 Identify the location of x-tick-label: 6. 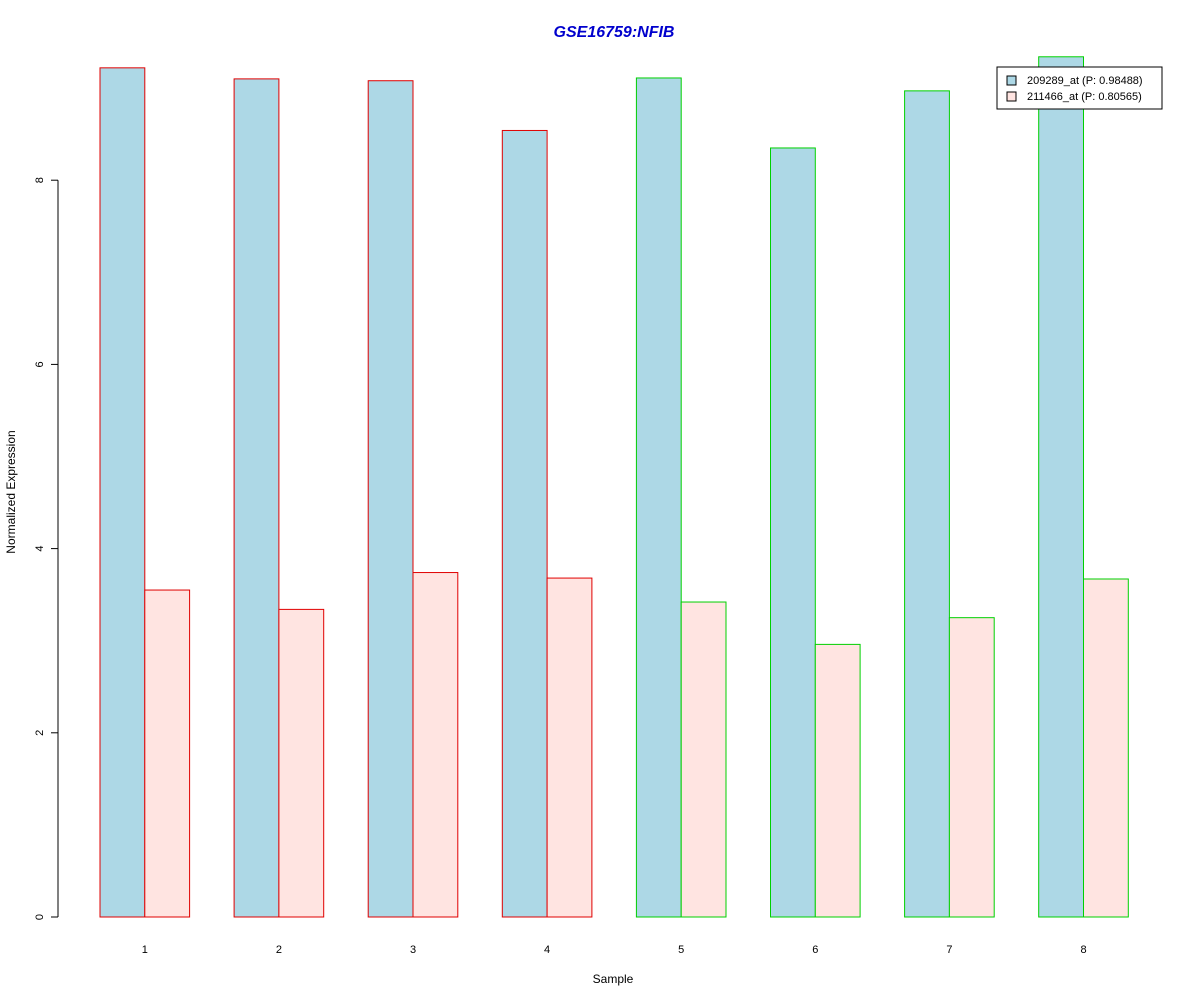
(815, 950).